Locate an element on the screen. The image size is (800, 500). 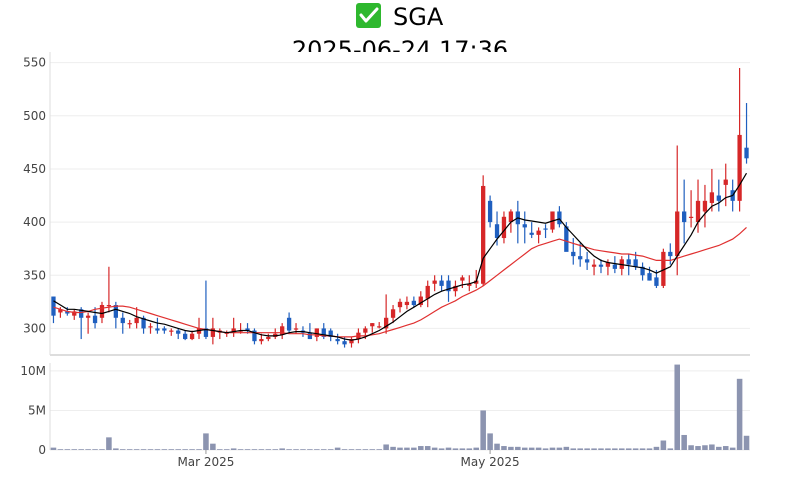
price-tick-label: 450 is located at coordinates (34, 169).